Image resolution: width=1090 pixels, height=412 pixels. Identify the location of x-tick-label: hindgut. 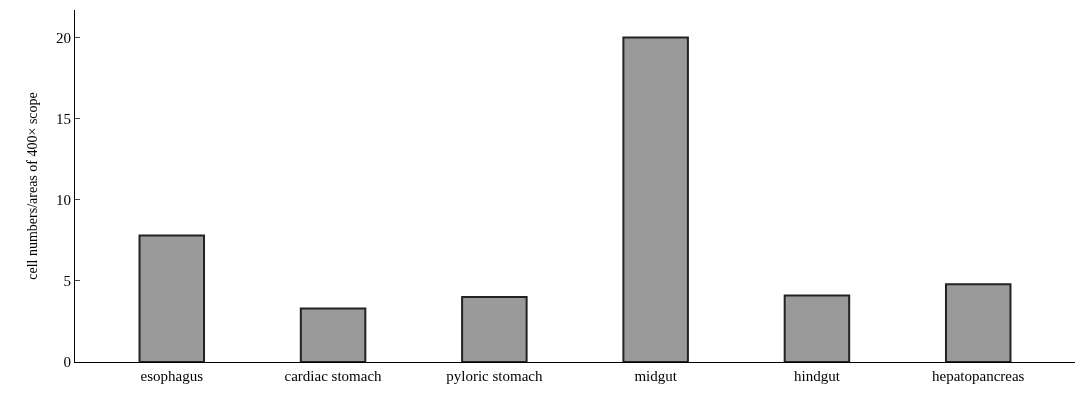
(817, 376).